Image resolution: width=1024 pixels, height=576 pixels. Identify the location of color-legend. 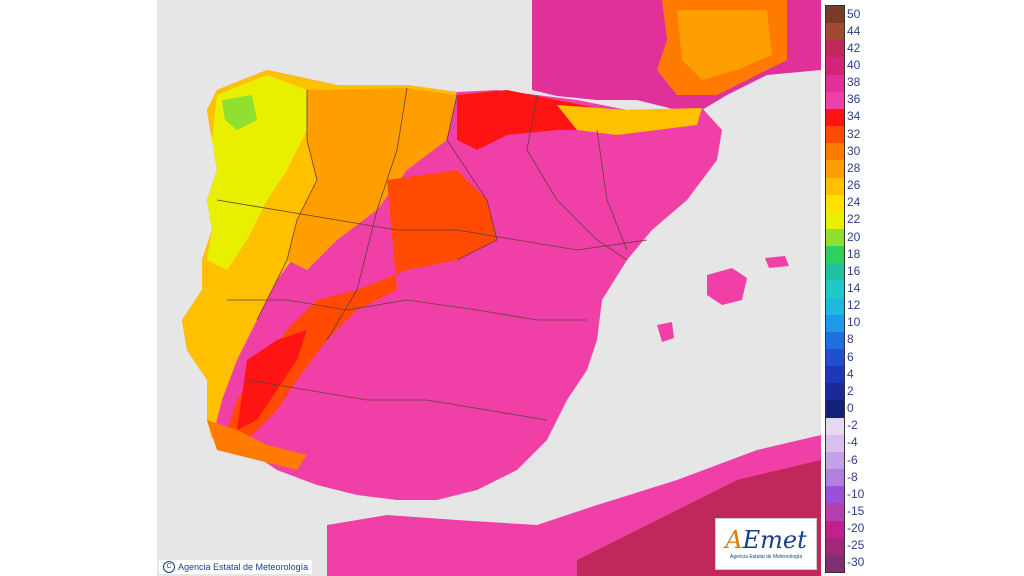
(835, 289).